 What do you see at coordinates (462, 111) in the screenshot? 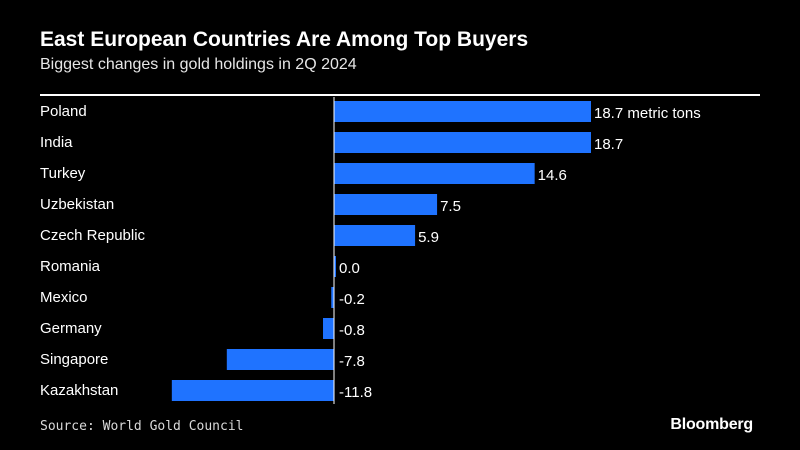
I see `bar-poland` at bounding box center [462, 111].